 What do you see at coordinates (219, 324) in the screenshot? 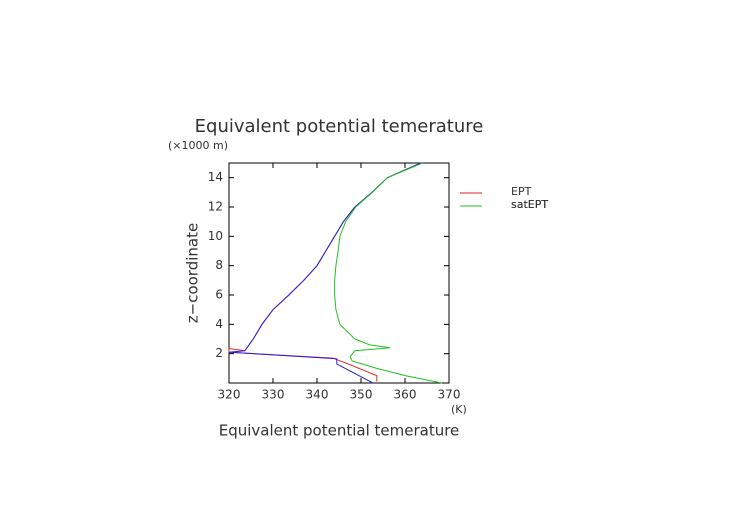
I see `y-tick-label: 4` at bounding box center [219, 324].